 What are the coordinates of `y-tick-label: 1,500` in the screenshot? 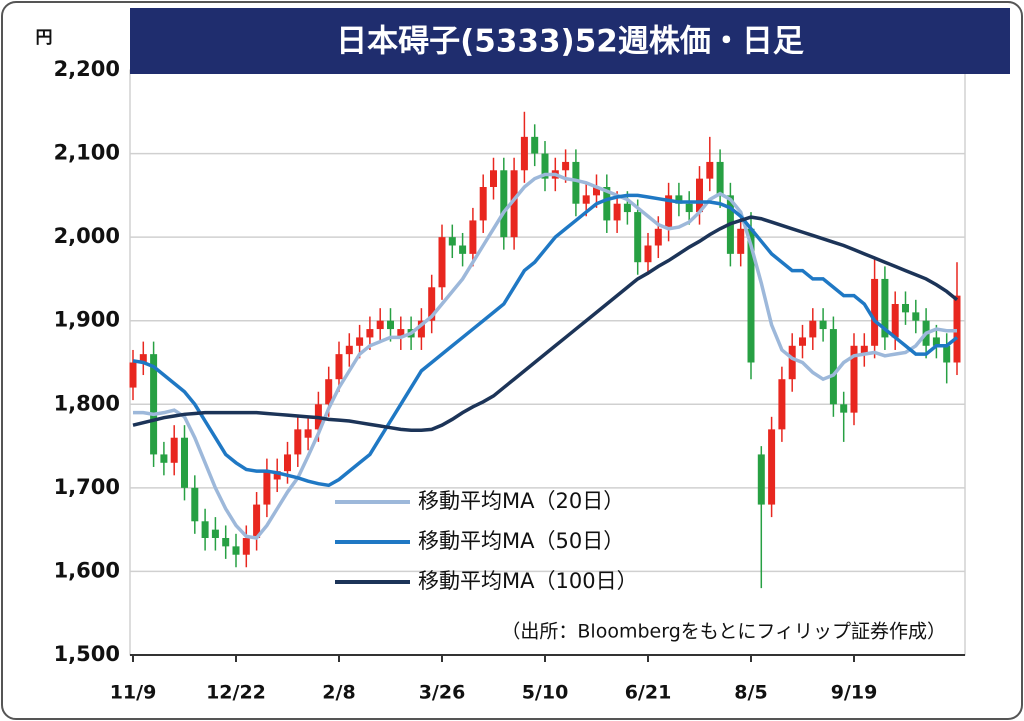 It's located at (87, 654).